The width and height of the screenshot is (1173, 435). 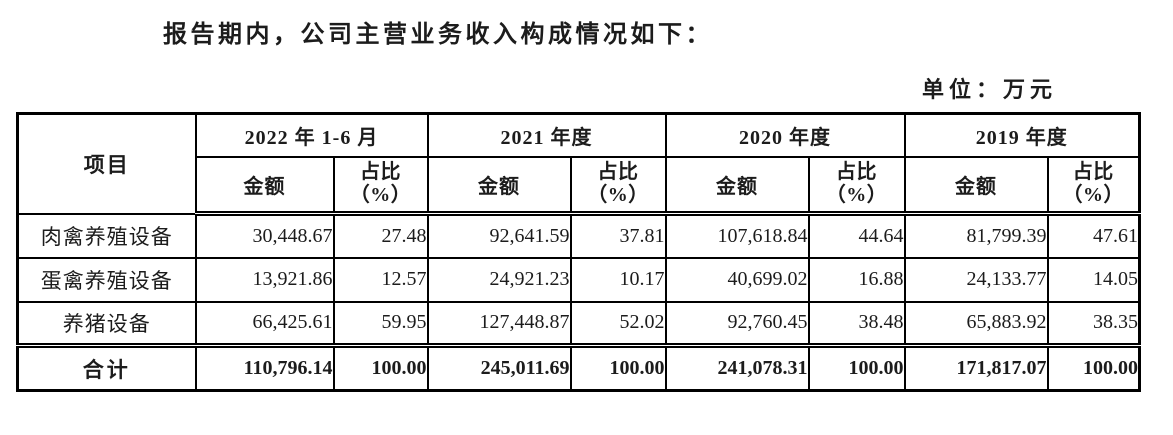 What do you see at coordinates (1093, 185) in the screenshot?
I see `col-header-ratio-2019: 占比 （%）` at bounding box center [1093, 185].